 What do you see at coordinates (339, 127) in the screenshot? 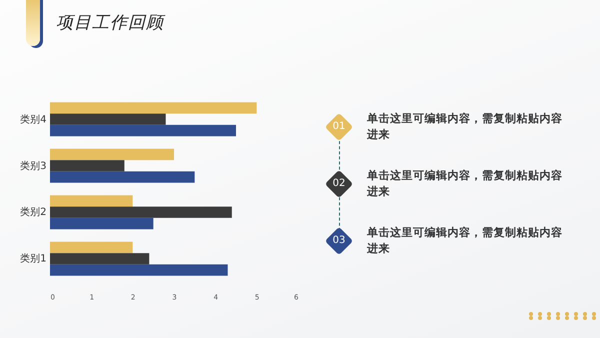
I see `text: 01` at bounding box center [339, 127].